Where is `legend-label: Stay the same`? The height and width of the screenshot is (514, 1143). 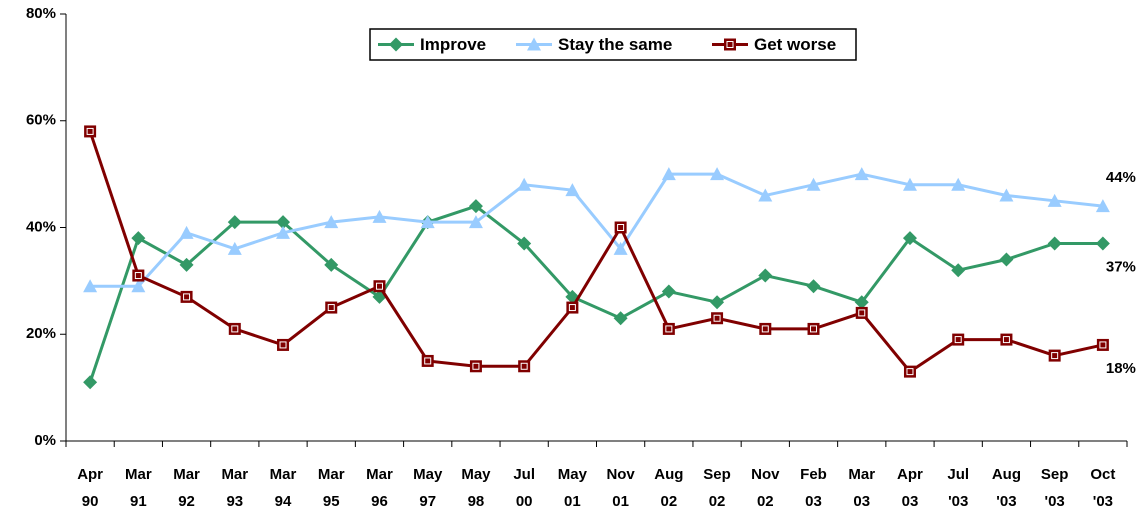
legend-label: Stay the same is located at coordinates (615, 44).